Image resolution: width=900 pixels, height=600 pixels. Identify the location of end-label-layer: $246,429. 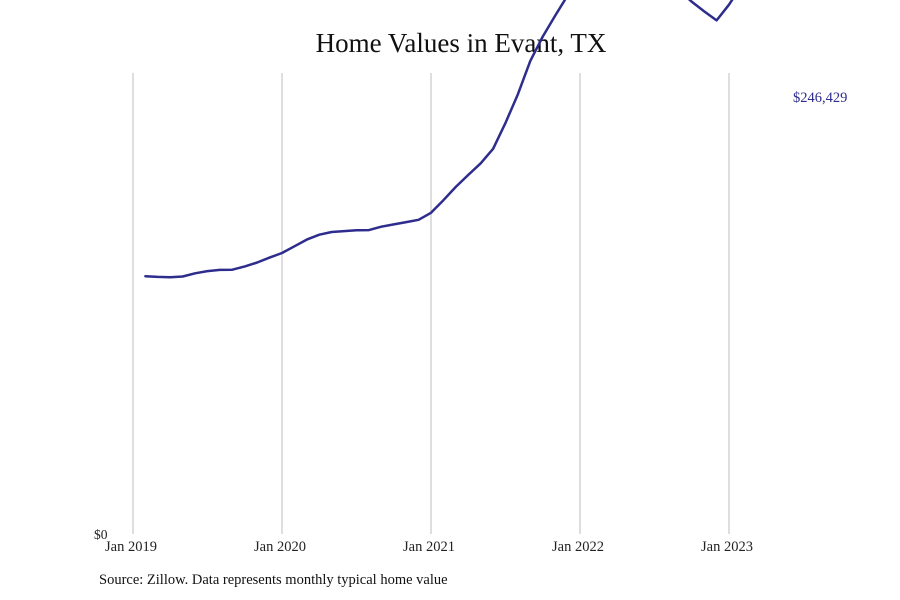
(820, 98).